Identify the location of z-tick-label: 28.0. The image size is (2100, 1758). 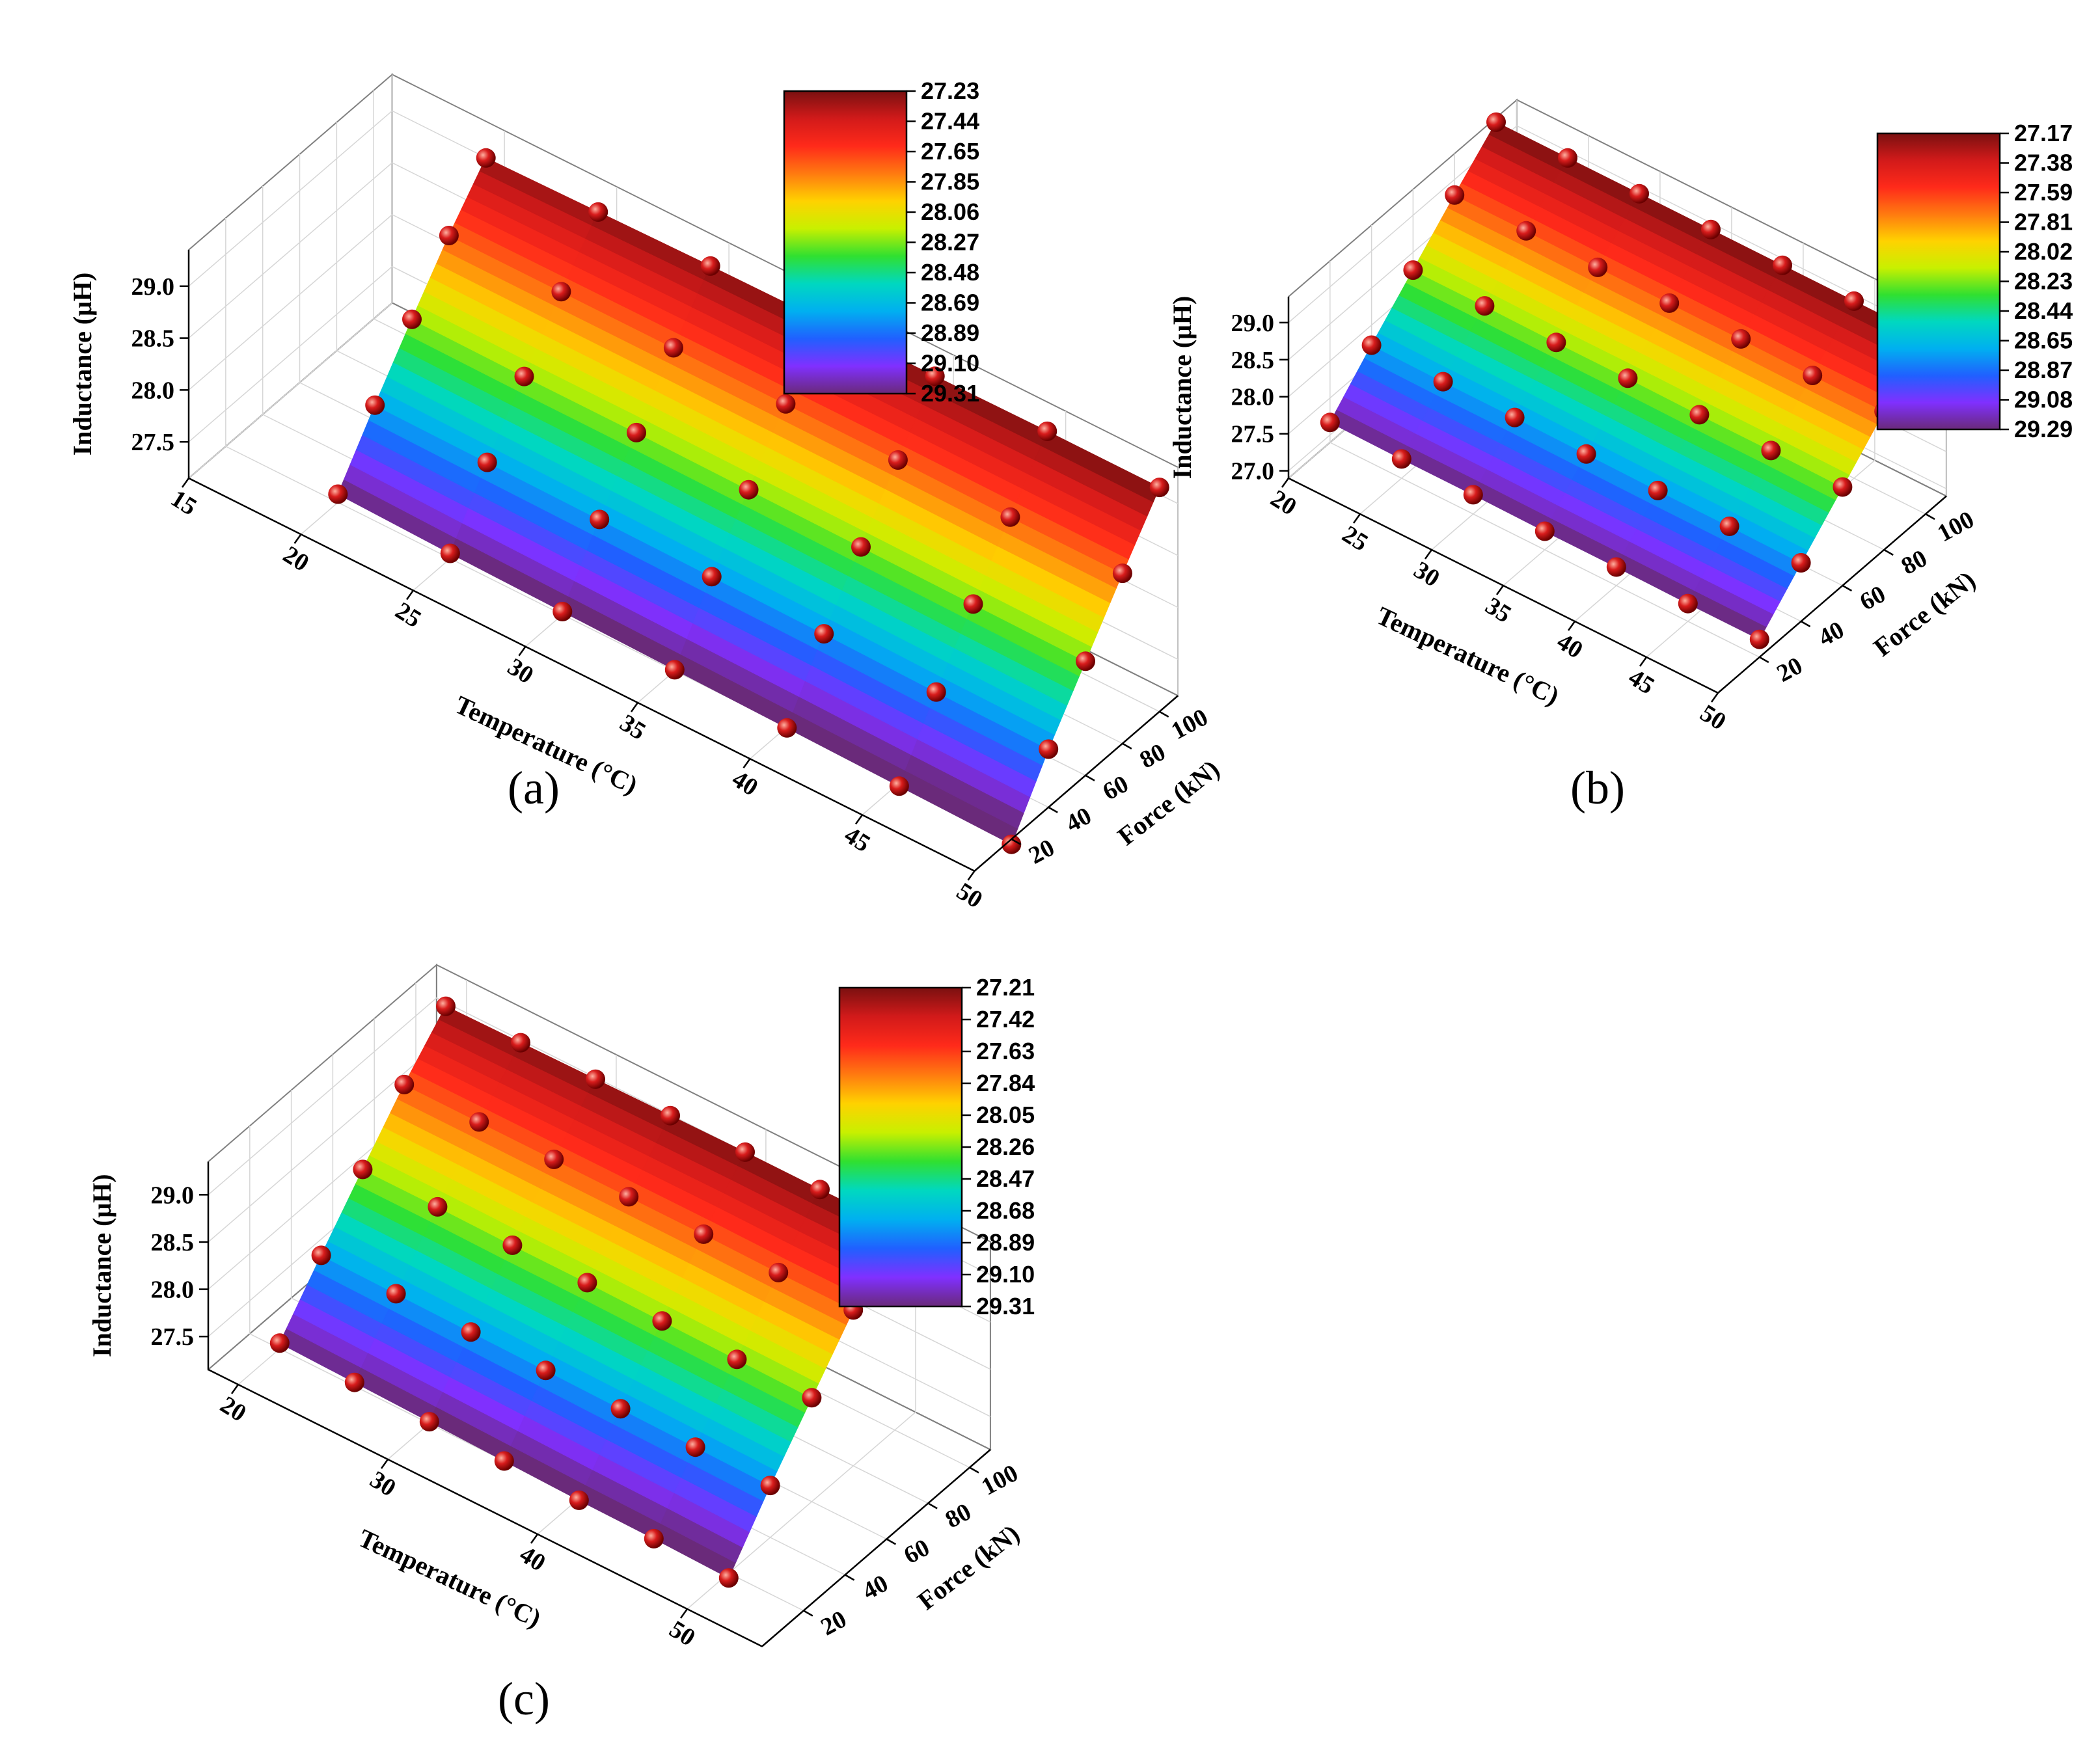
(1253, 397).